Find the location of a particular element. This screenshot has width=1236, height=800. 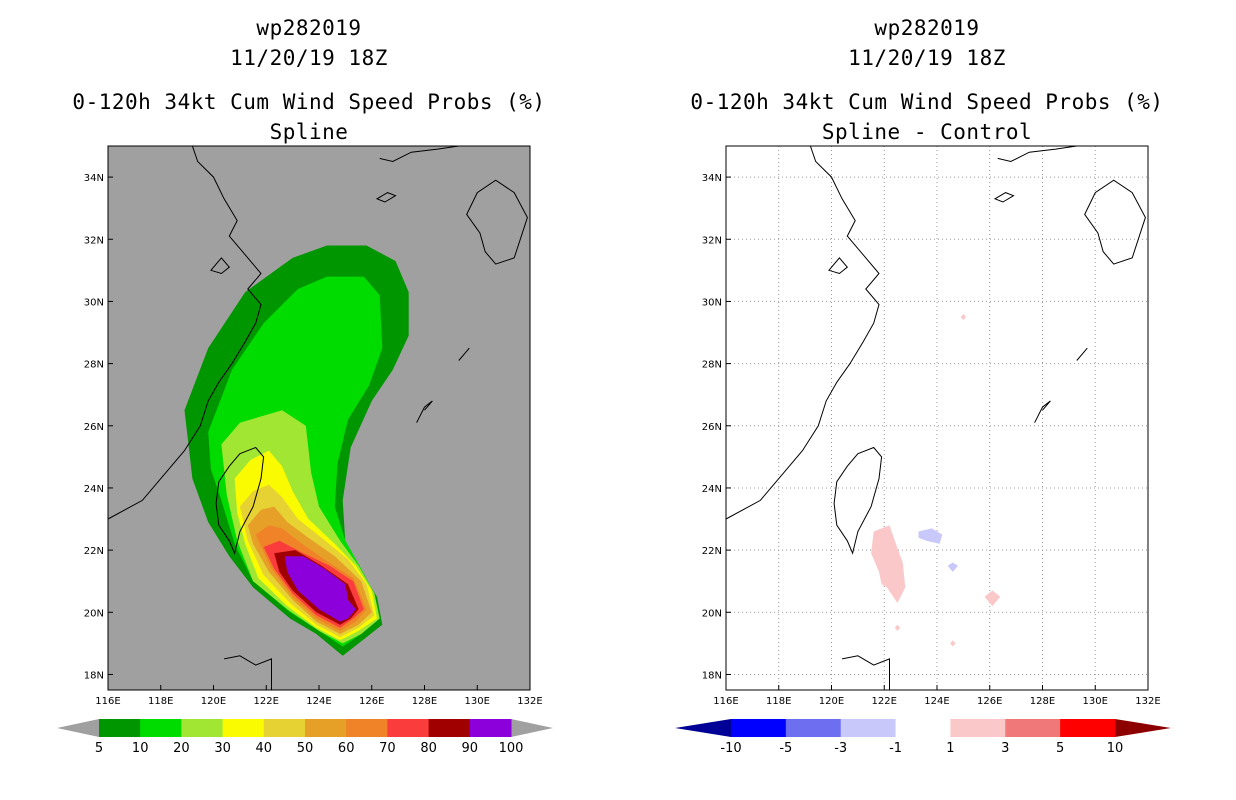

coastline-luzon is located at coordinates (248, 672).